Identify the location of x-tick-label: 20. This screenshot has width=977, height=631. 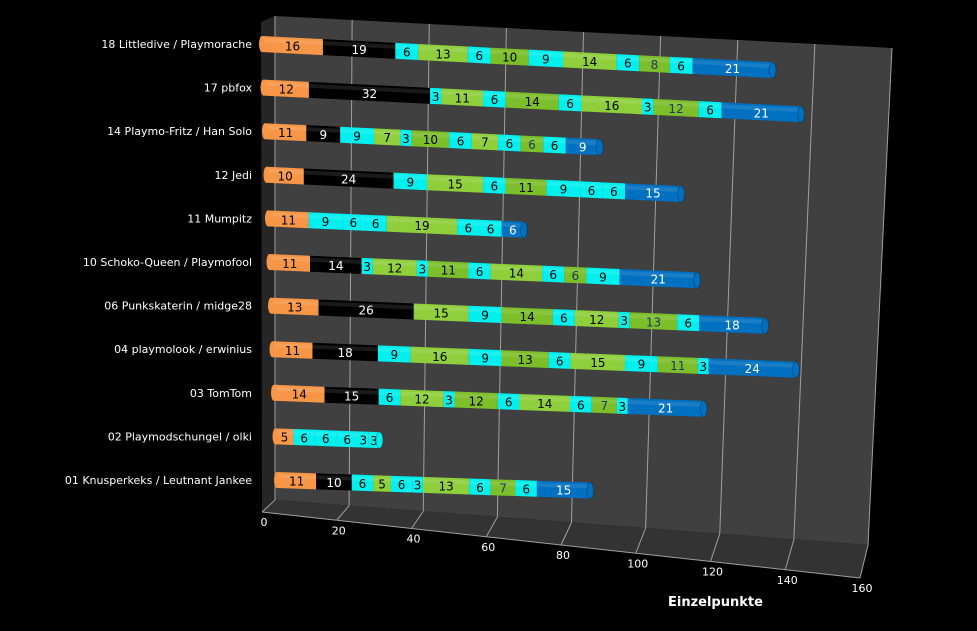
(339, 530).